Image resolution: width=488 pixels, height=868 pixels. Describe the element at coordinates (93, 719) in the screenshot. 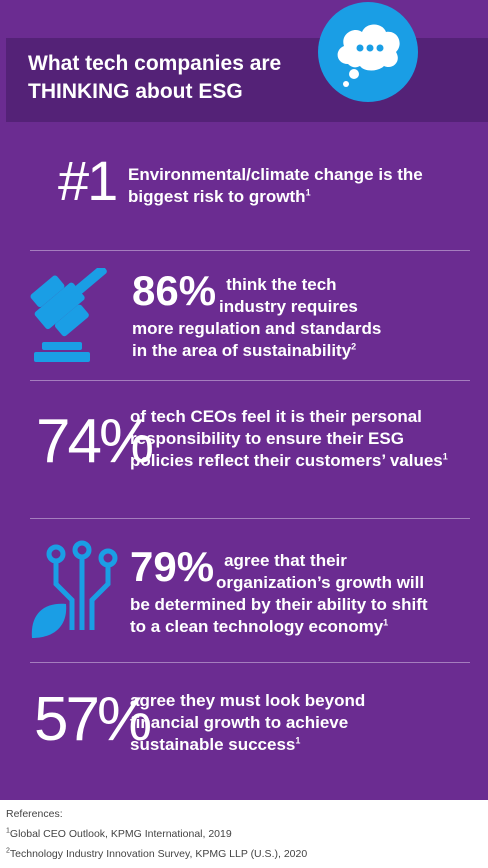

I see `stat-value-5: 57%` at that location.